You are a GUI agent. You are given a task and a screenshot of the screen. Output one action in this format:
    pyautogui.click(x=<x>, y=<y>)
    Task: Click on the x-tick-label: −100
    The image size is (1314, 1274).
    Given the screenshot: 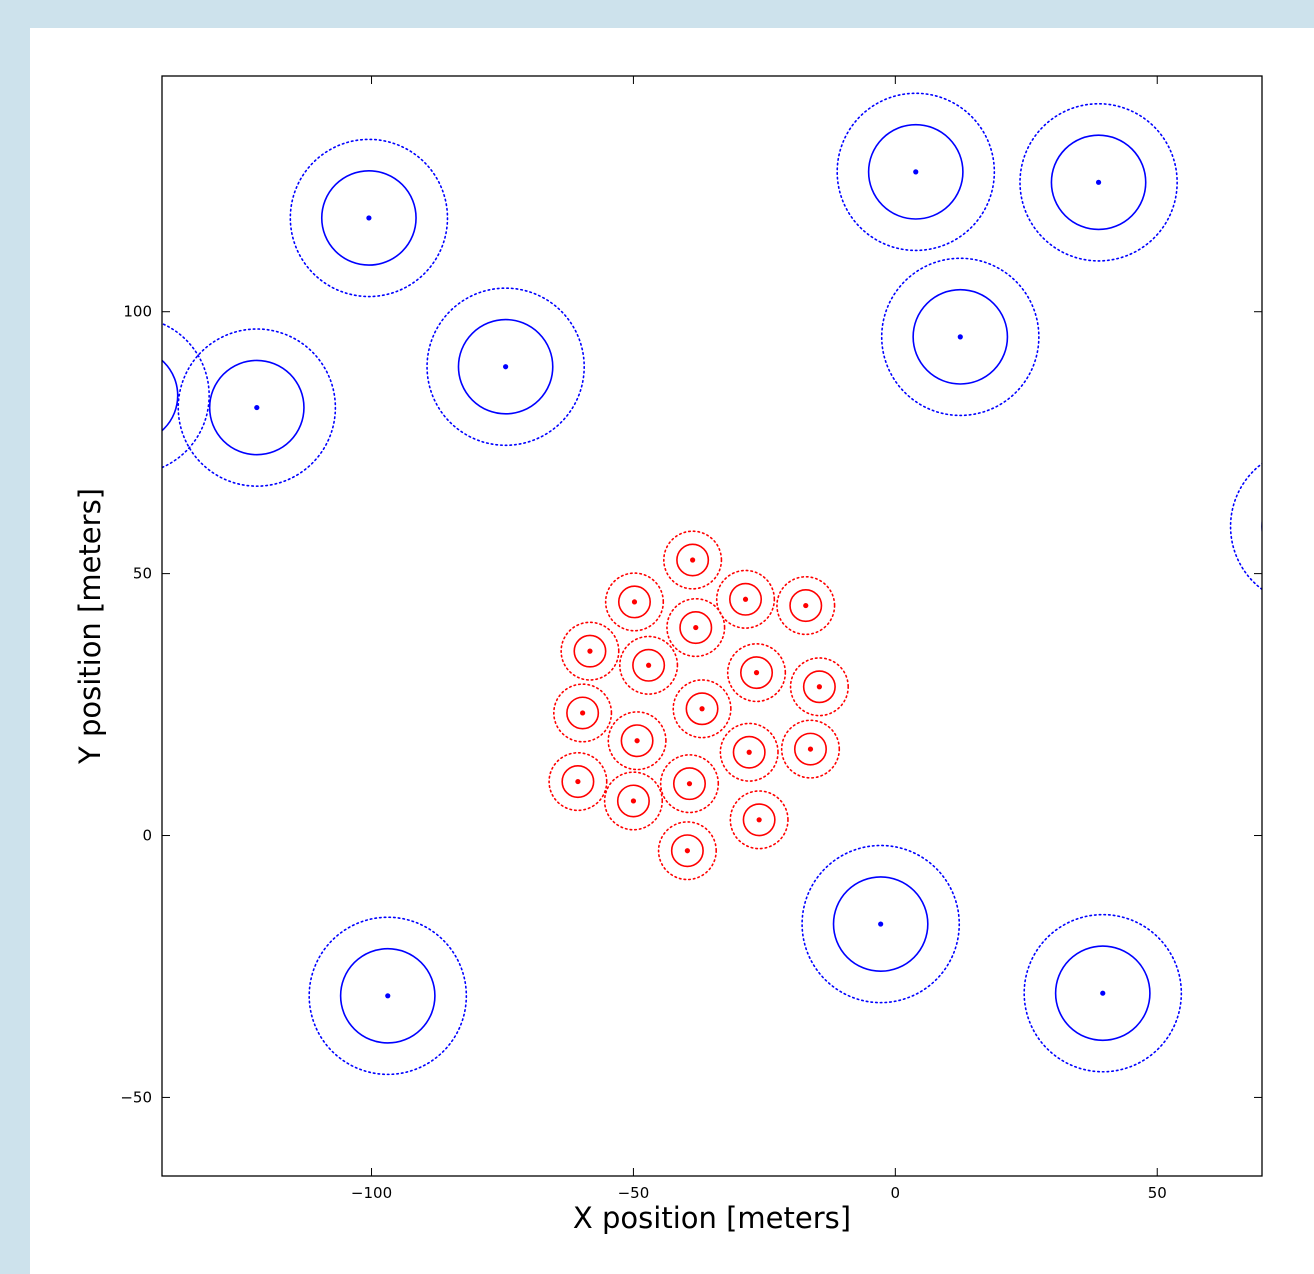 What is the action you would take?
    pyautogui.click(x=371, y=1193)
    